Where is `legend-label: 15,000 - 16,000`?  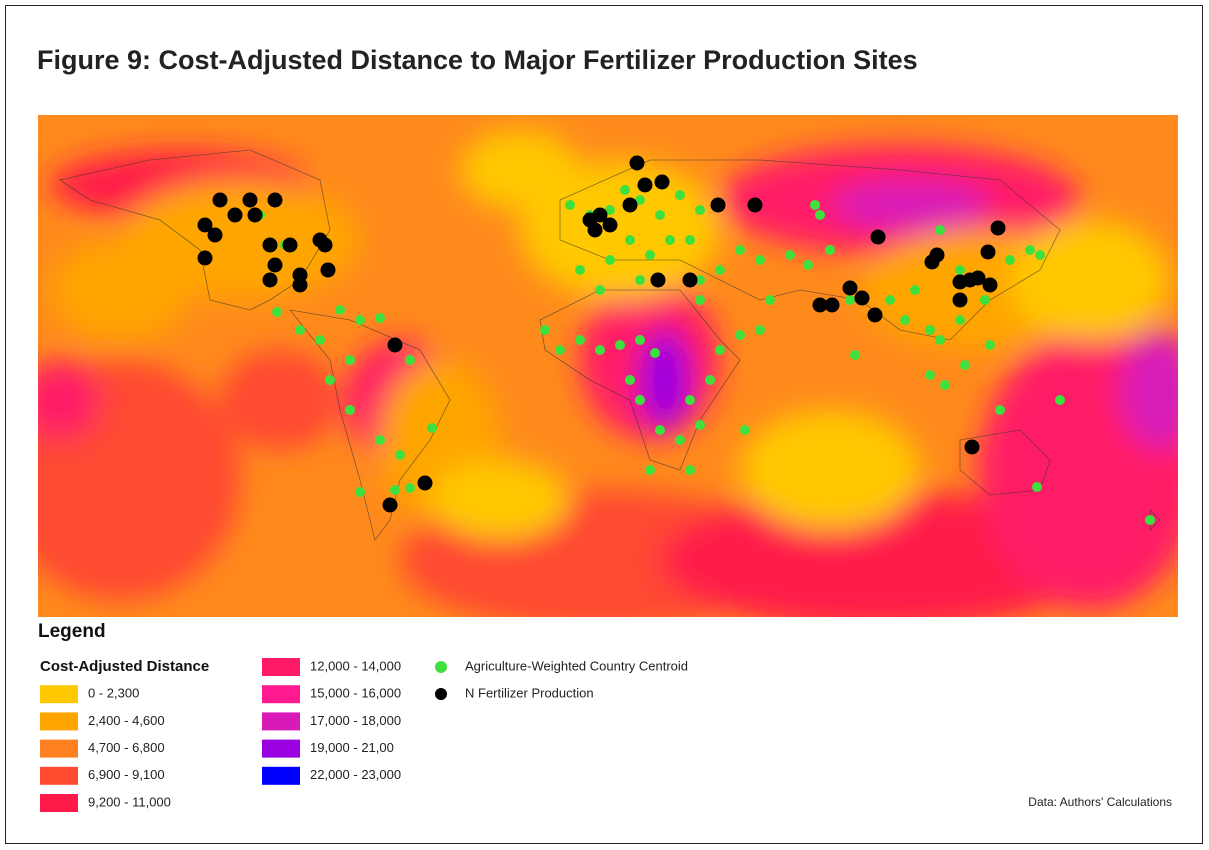
legend-label: 15,000 - 16,000 is located at coordinates (355, 693).